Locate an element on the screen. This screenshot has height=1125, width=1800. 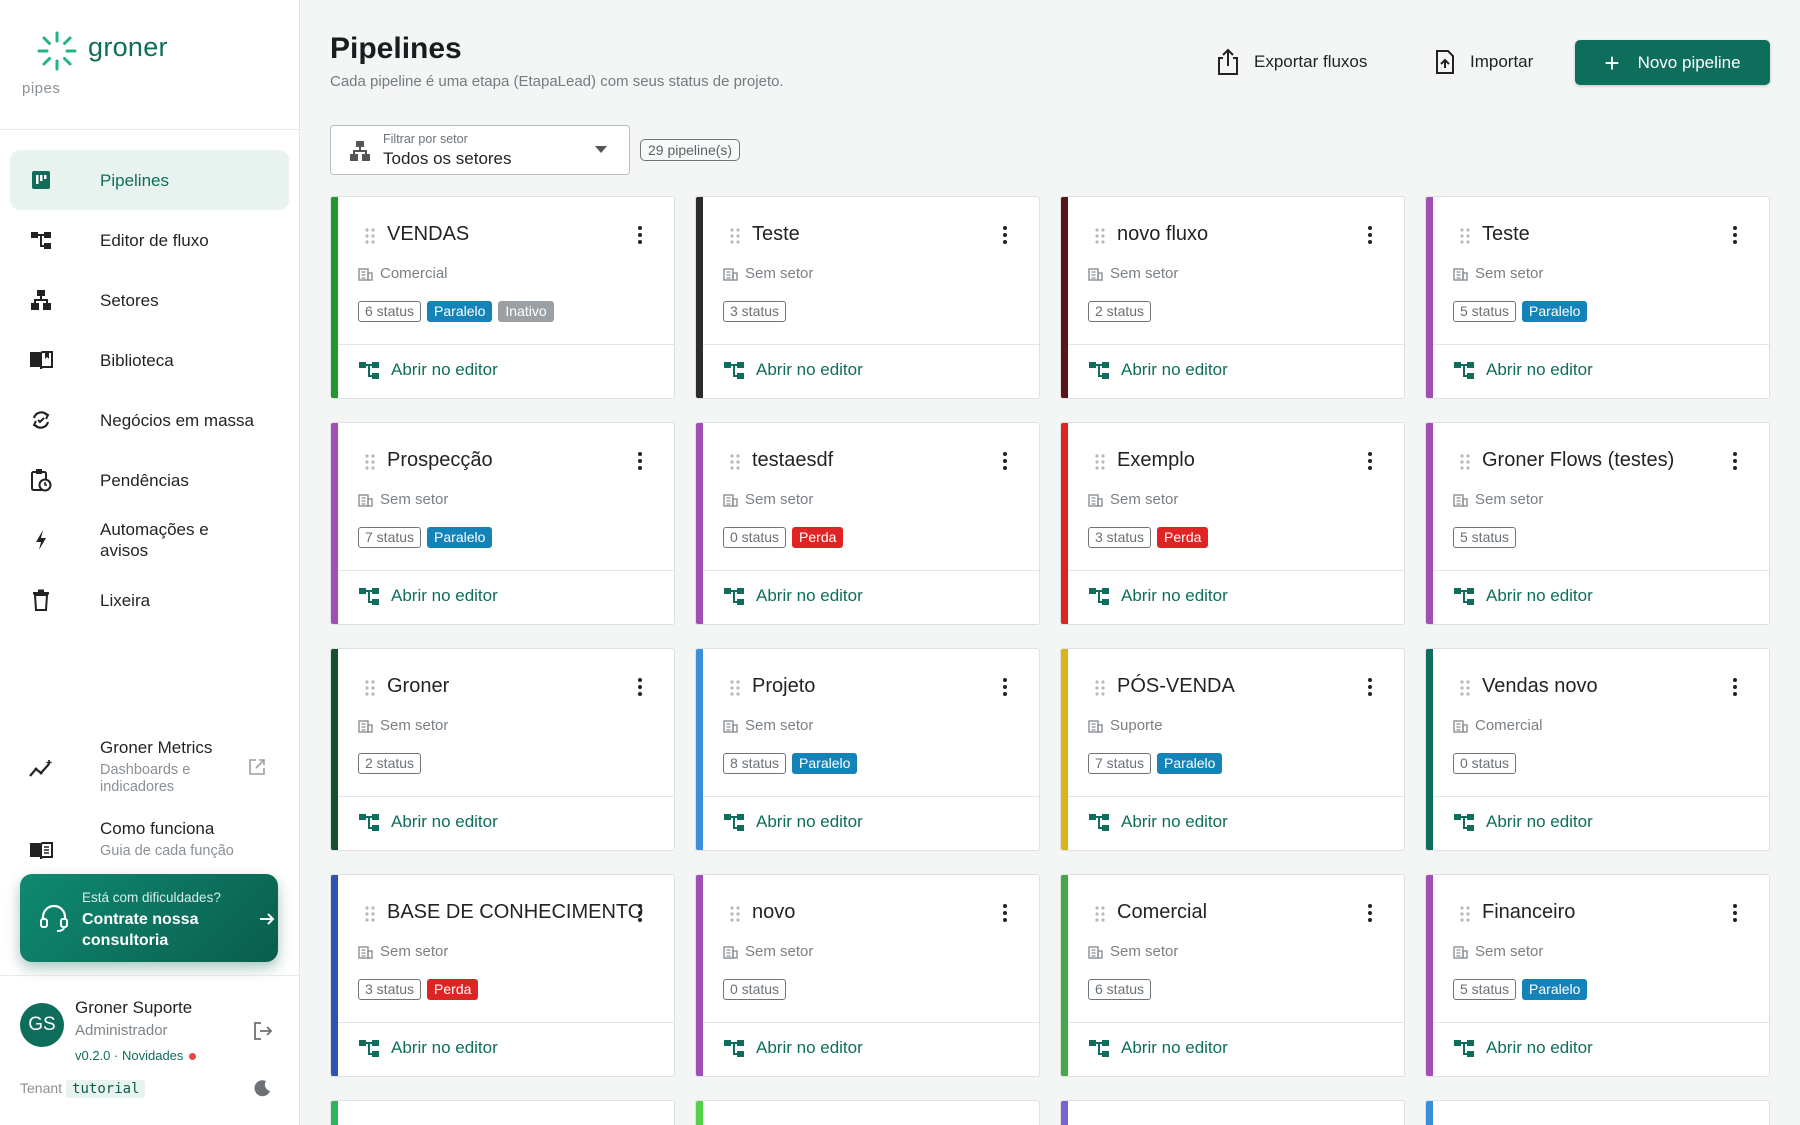
news-link: Novidades is located at coordinates (152, 1055).